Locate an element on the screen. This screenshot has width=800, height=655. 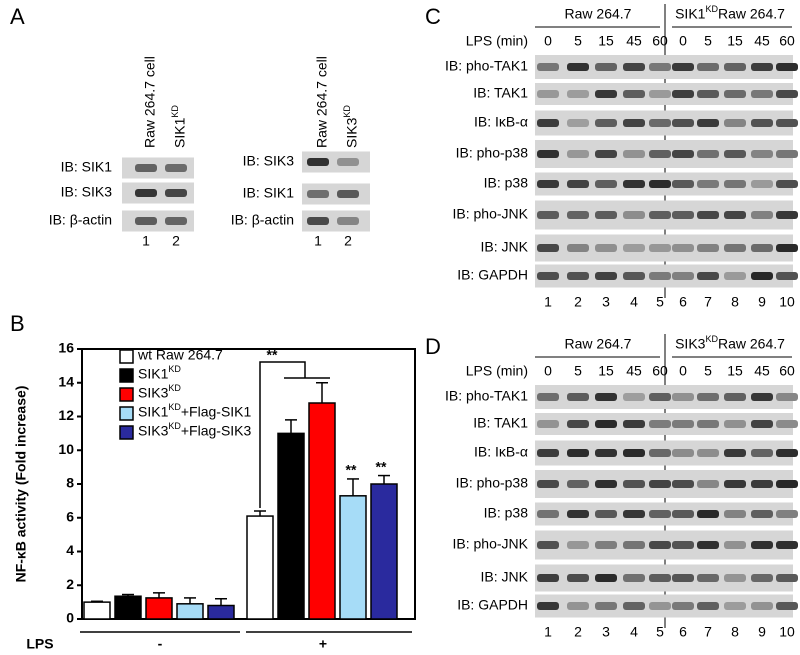
group-header: SIK1KDRaw 264.7 is located at coordinates (730, 12).